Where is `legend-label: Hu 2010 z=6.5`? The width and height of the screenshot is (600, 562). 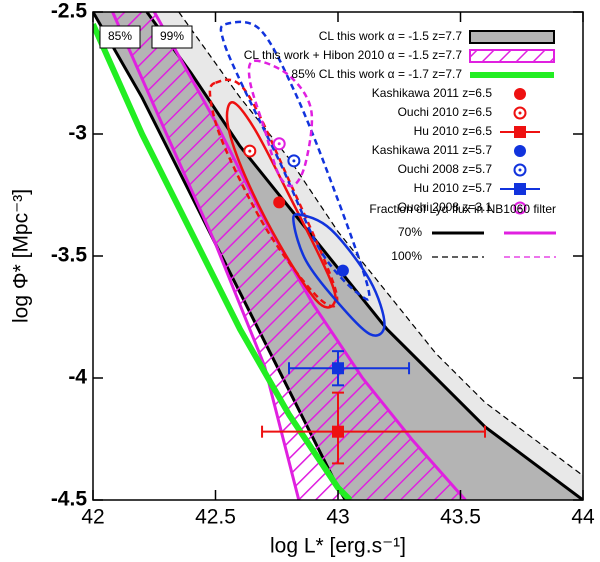 legend-label: Hu 2010 z=6.5 is located at coordinates (453, 131).